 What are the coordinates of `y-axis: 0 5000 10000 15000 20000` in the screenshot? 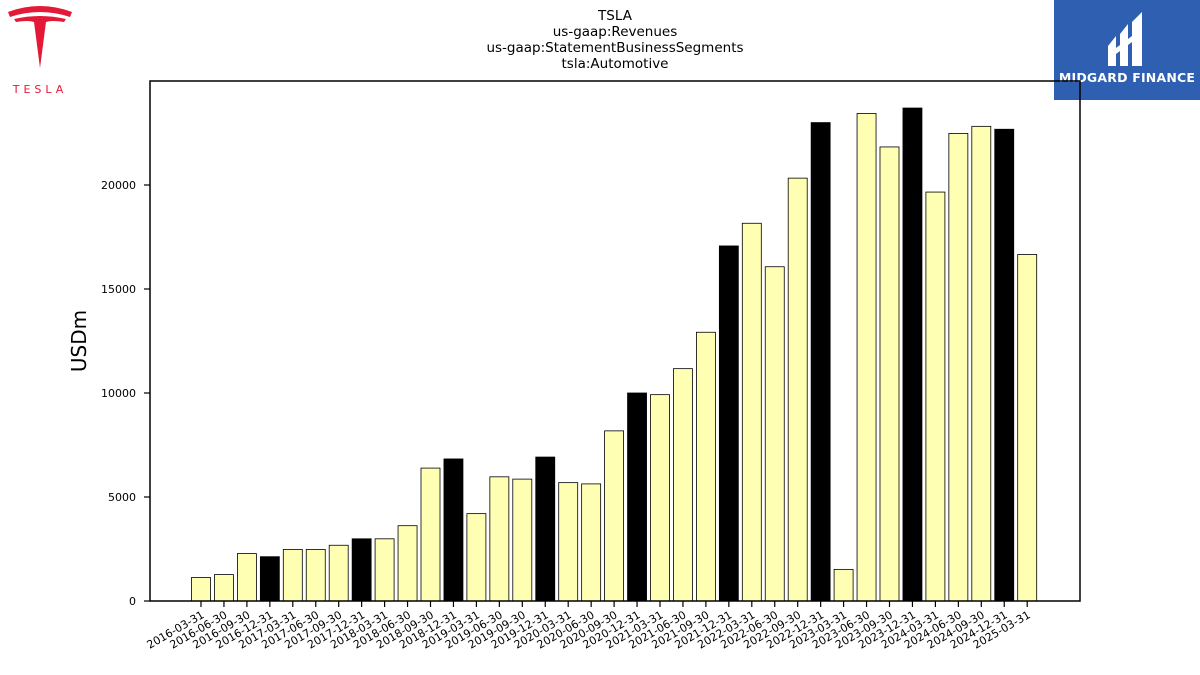 It's located at (125, 393).